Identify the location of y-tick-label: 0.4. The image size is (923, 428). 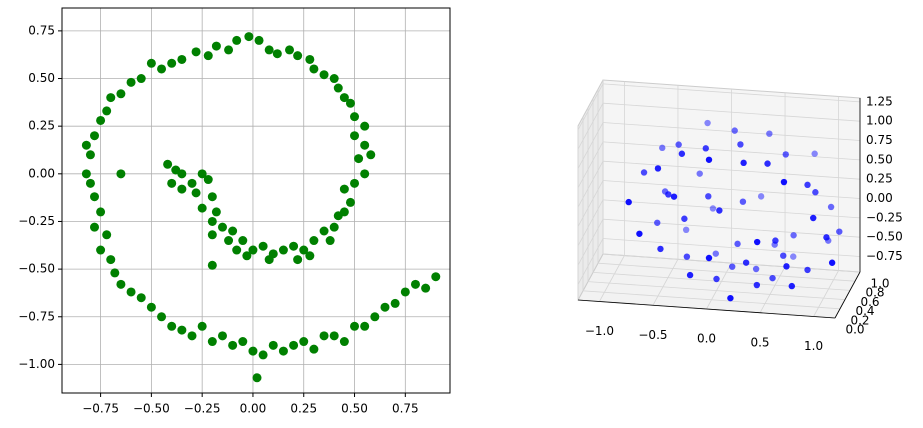
(864, 311).